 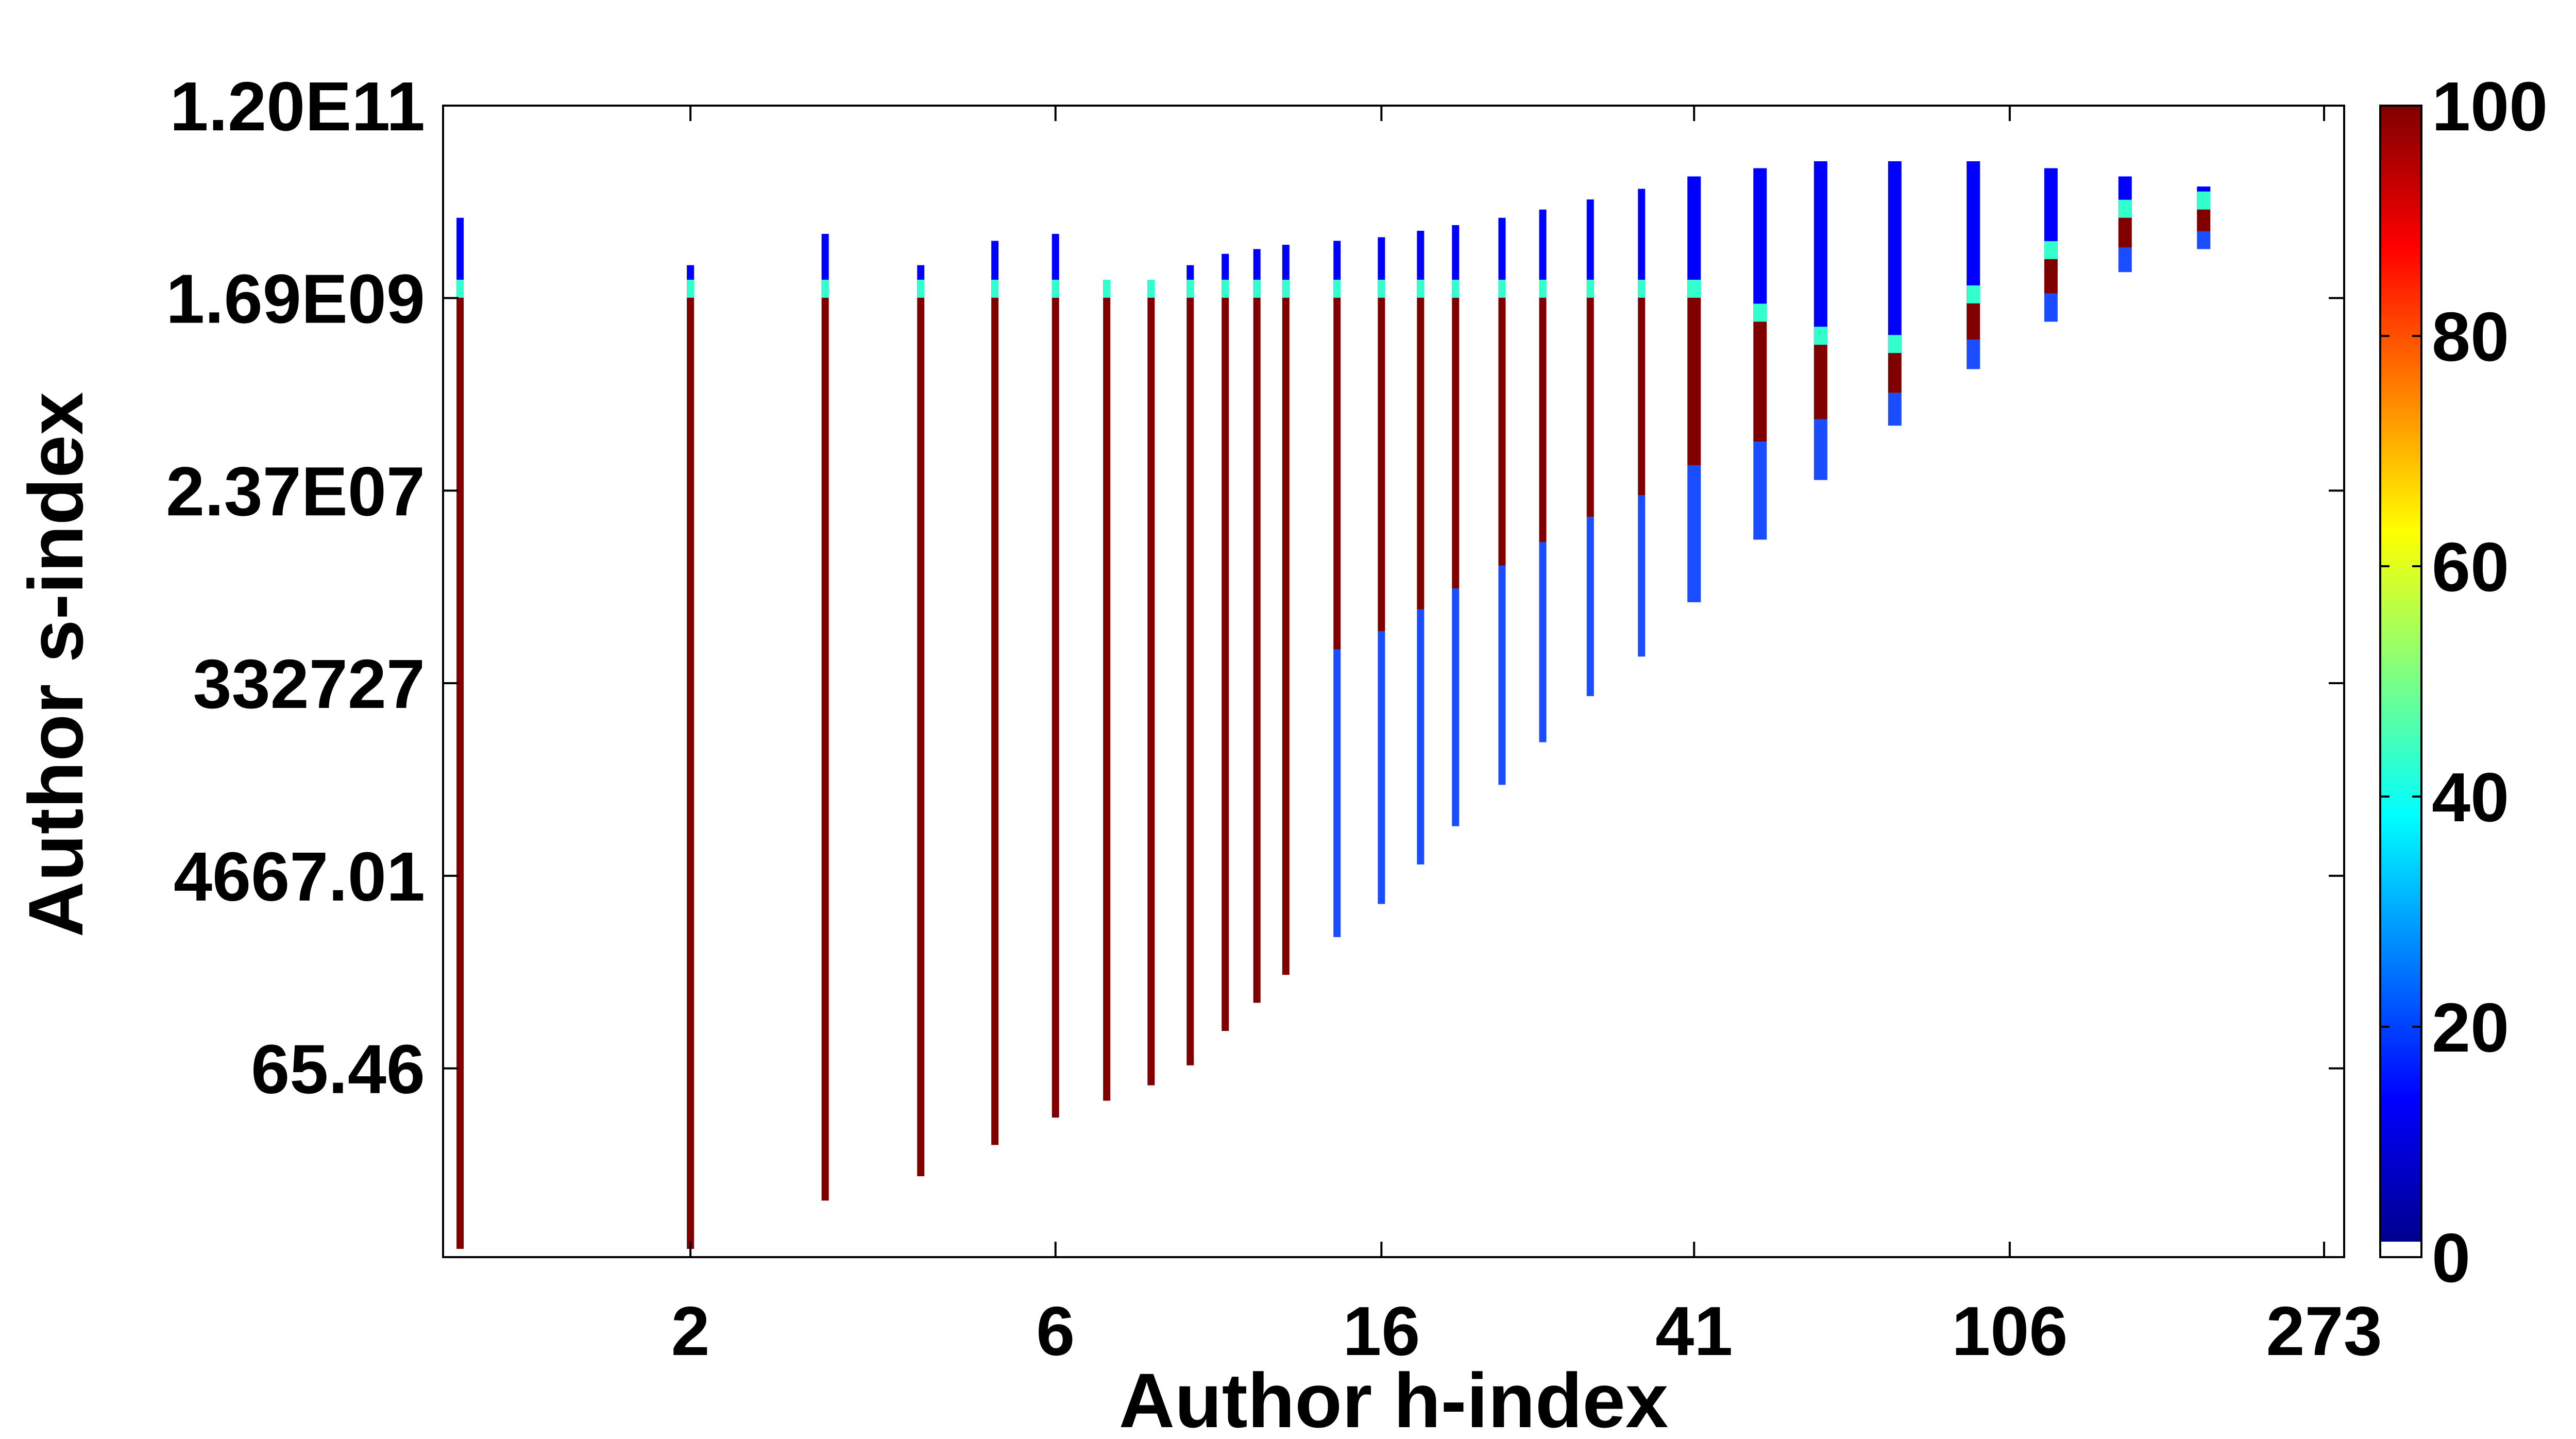 What do you see at coordinates (1527, 1331) in the screenshot?
I see `x-tick-labels: 2 6 16 41 106 273` at bounding box center [1527, 1331].